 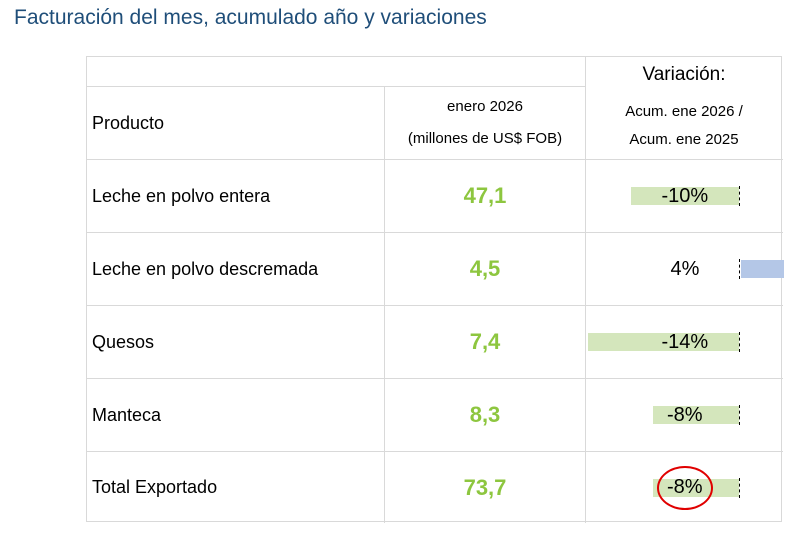 I want to click on row-value: 8,3, so click(x=485, y=414).